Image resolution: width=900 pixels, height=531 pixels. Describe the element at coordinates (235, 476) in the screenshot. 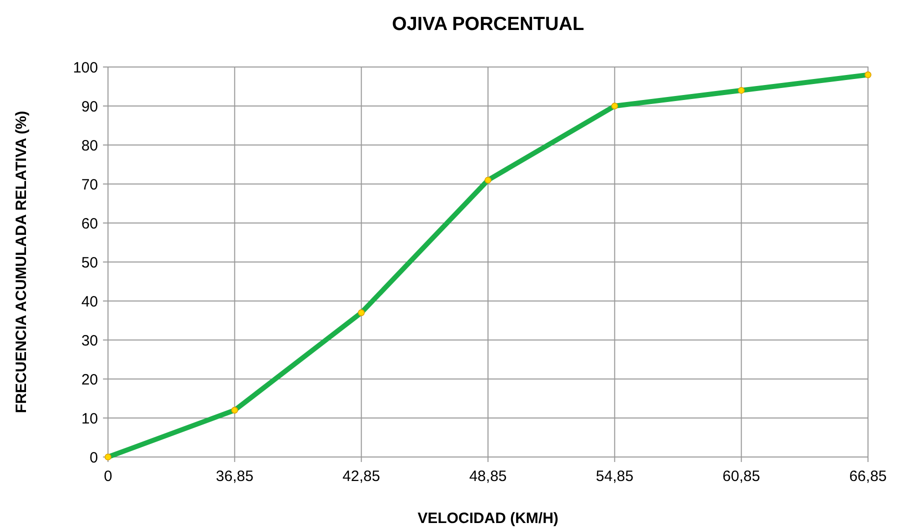

I see `x-tick-label: 36,85` at that location.